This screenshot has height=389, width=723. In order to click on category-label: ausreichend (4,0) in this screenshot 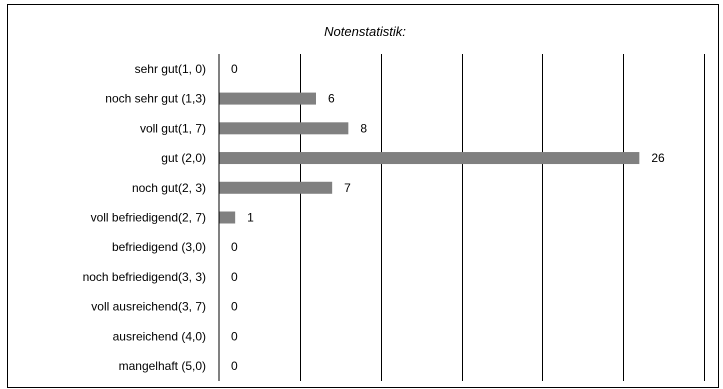, I will do `click(159, 336)`.